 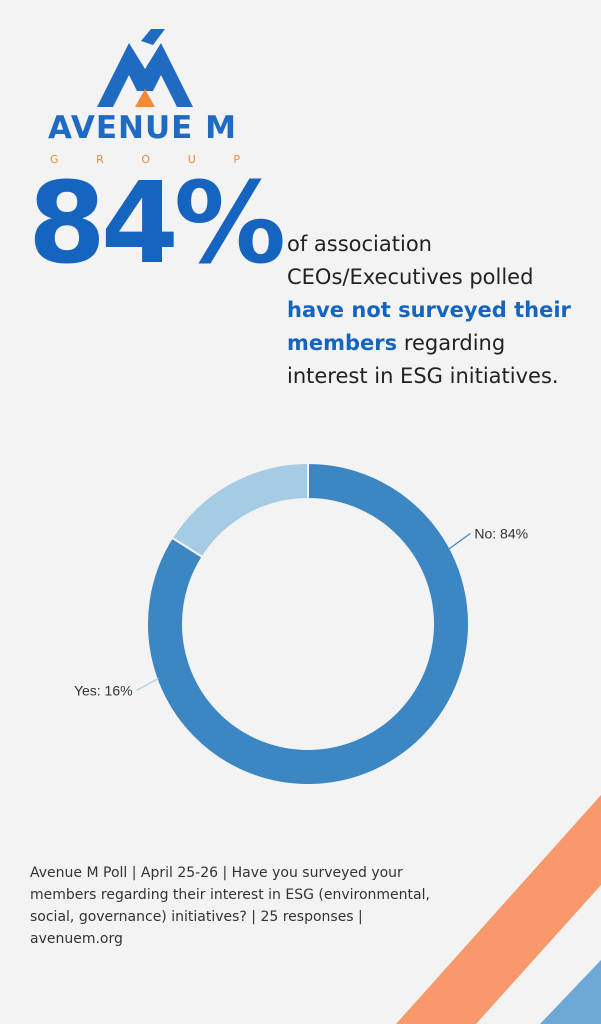 I want to click on orange-stripe, so click(x=498, y=909).